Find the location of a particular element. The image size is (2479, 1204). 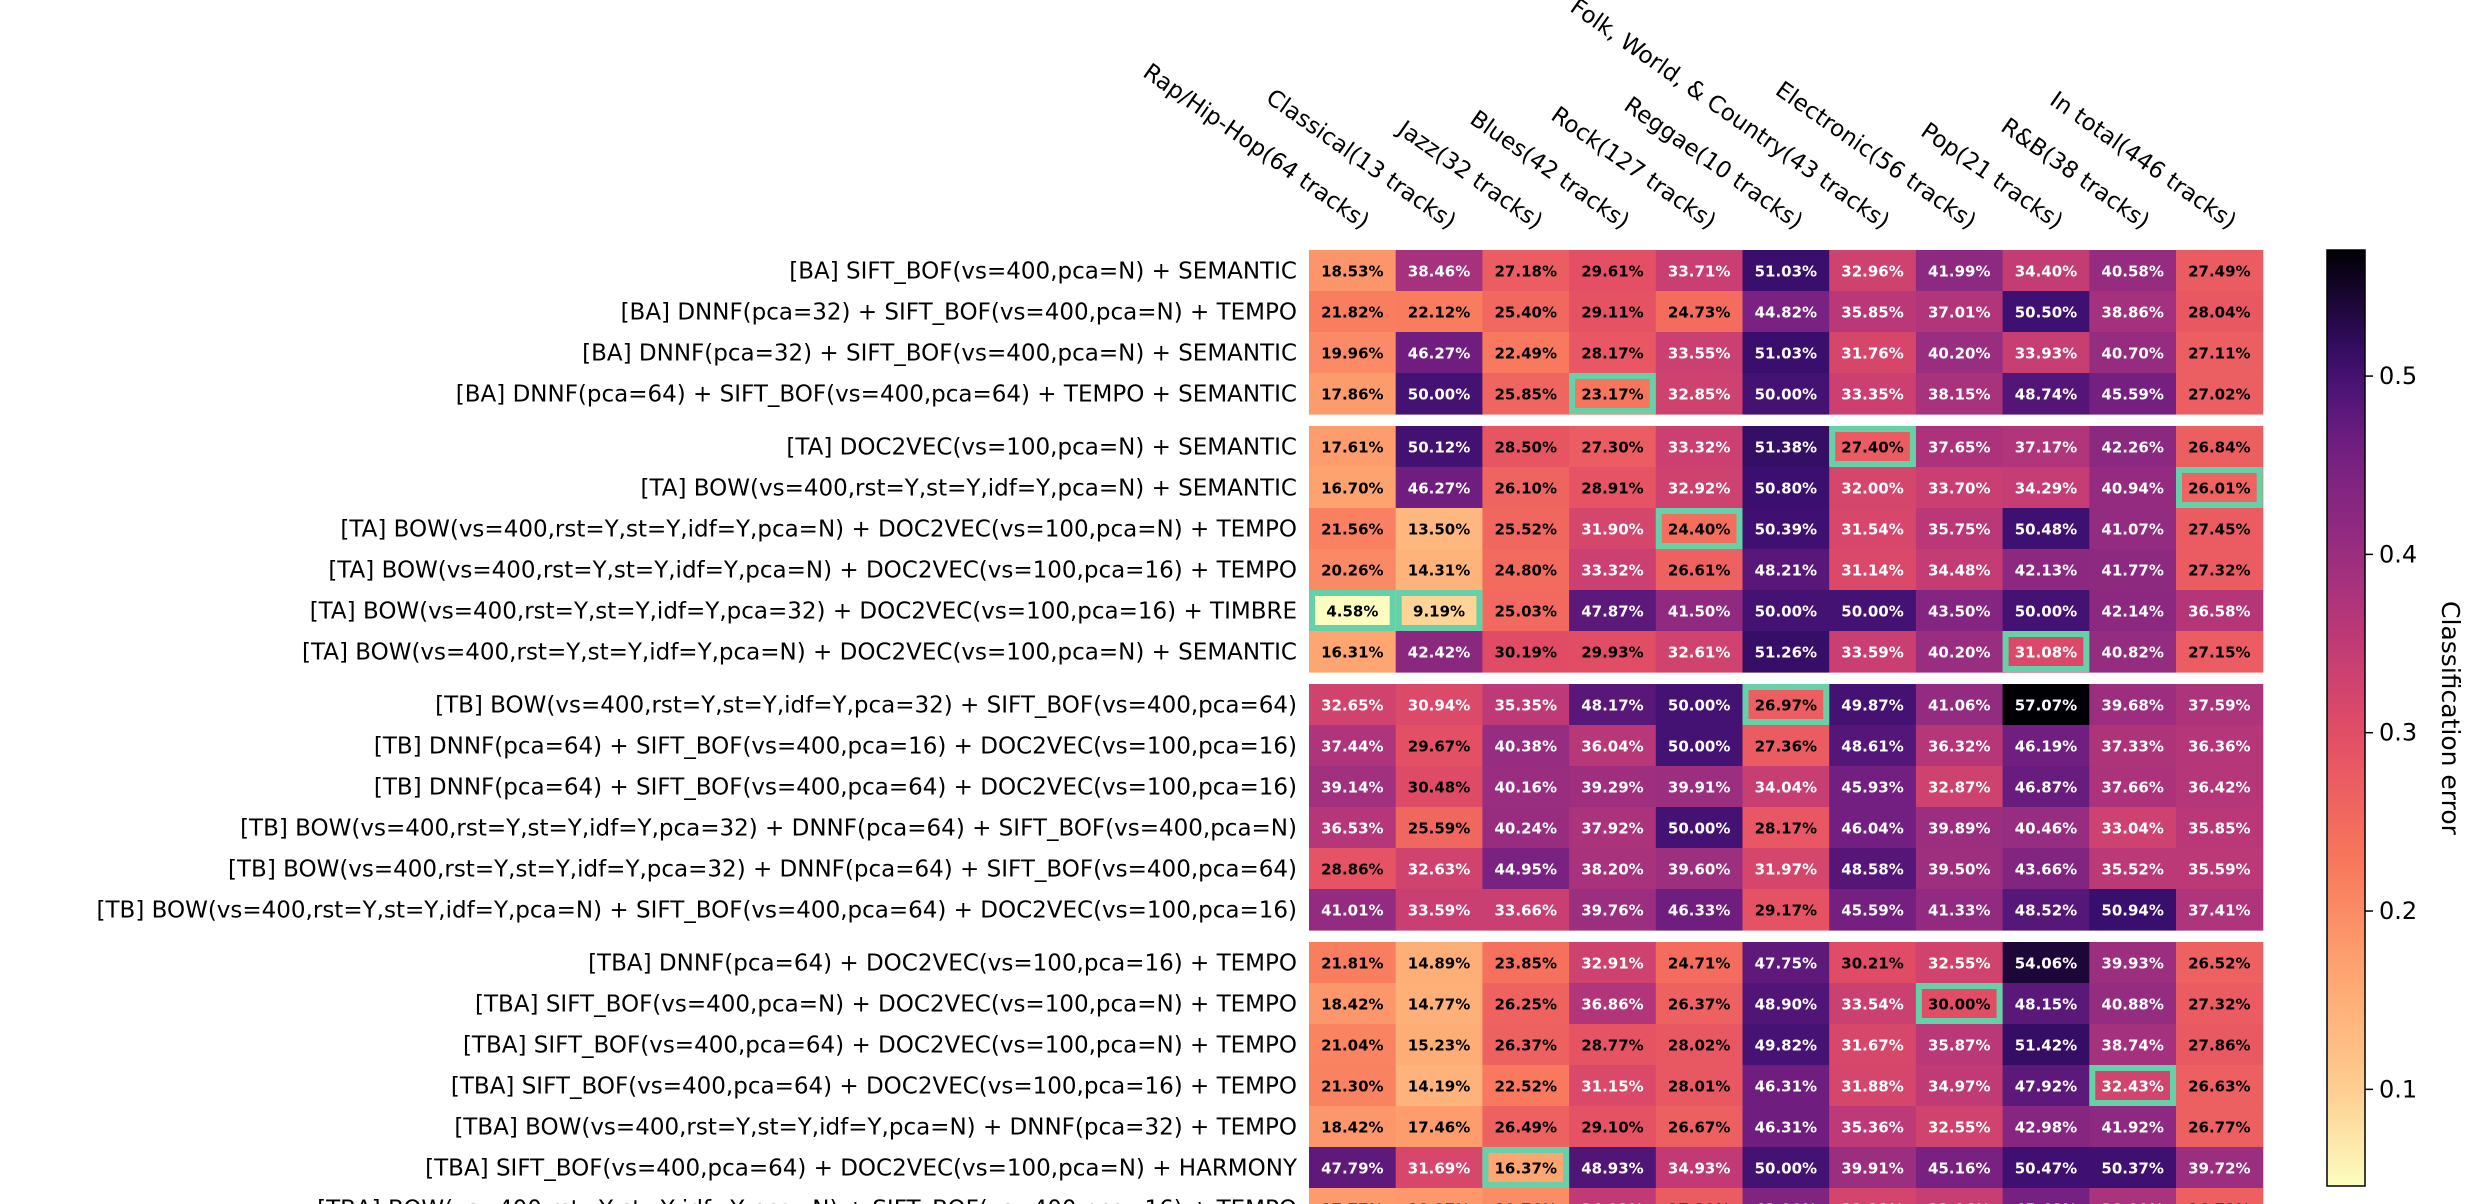

column-label: Jazz(32 tracks) is located at coordinates (1469, 175).